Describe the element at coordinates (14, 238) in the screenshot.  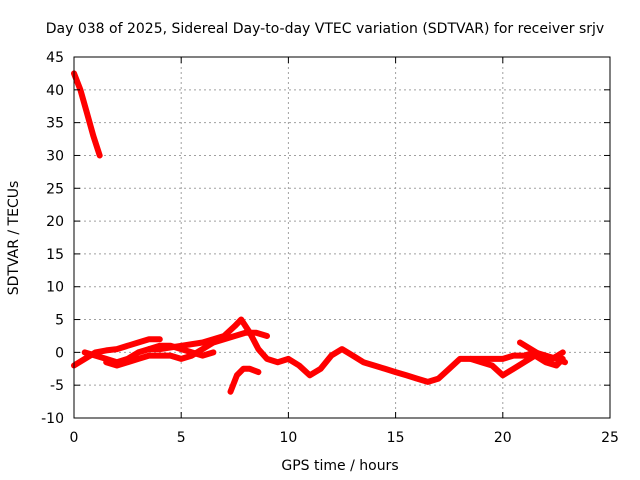
I see `y-axis-title: SDTVAR / TECUs` at that location.